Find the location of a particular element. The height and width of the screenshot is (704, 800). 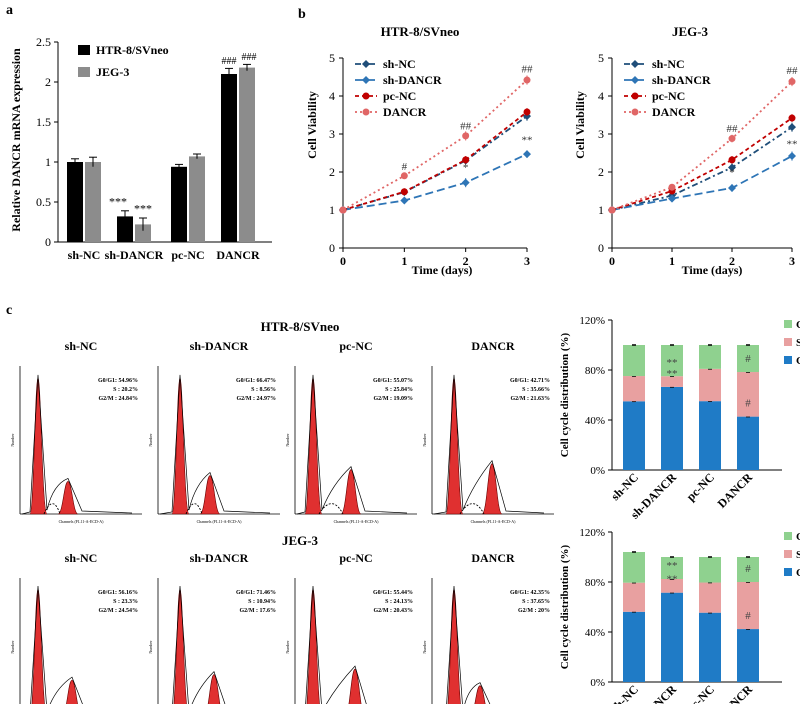

panel-label-c: c is located at coordinates (9, 310).